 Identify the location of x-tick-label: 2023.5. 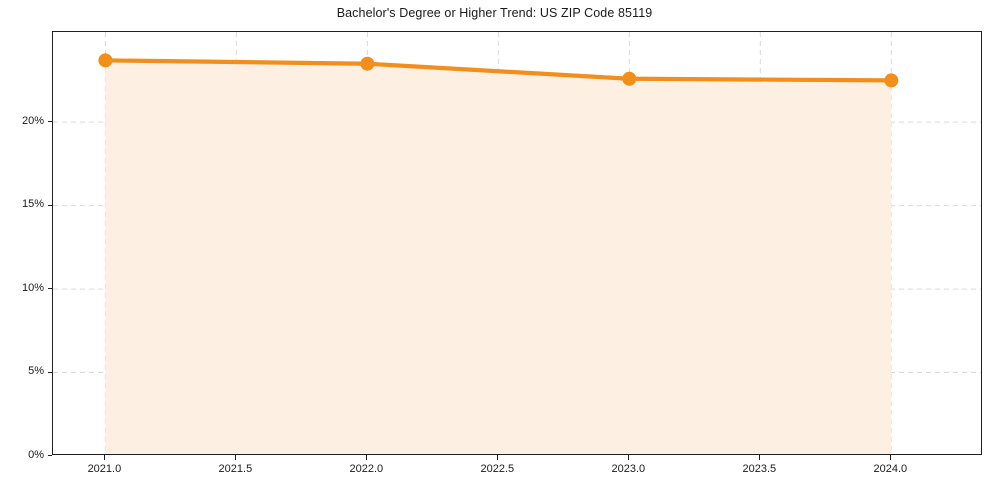
(759, 469).